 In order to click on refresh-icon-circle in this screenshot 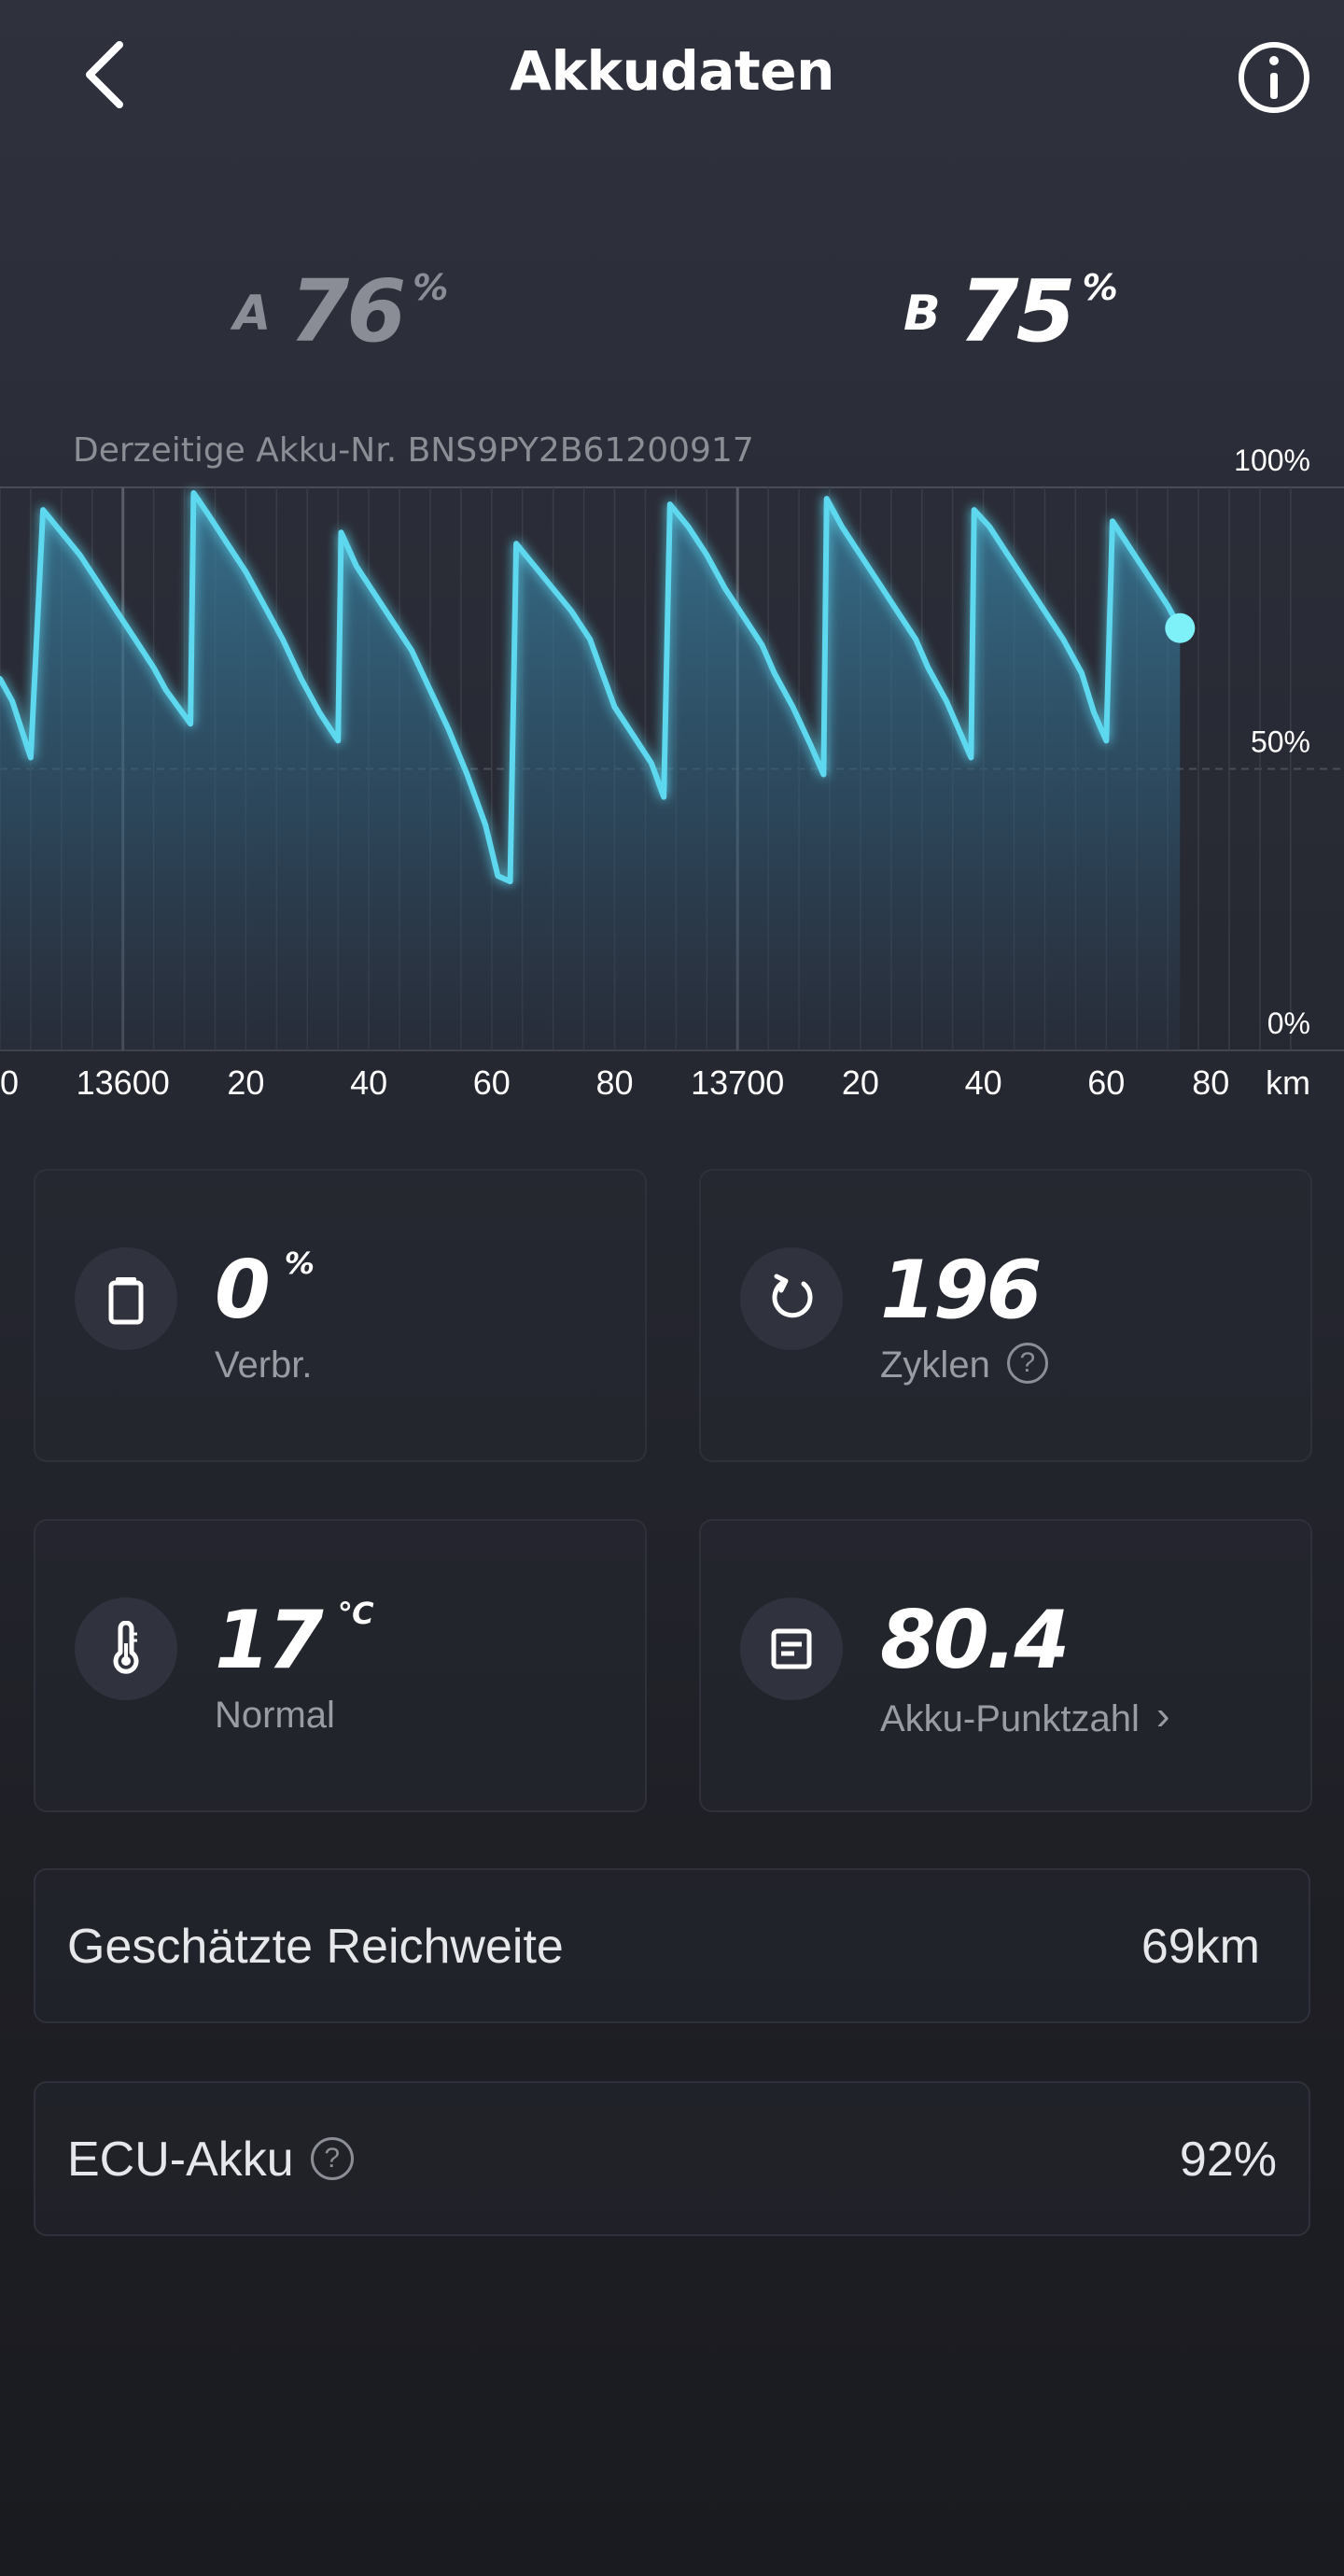, I will do `click(791, 1298)`.